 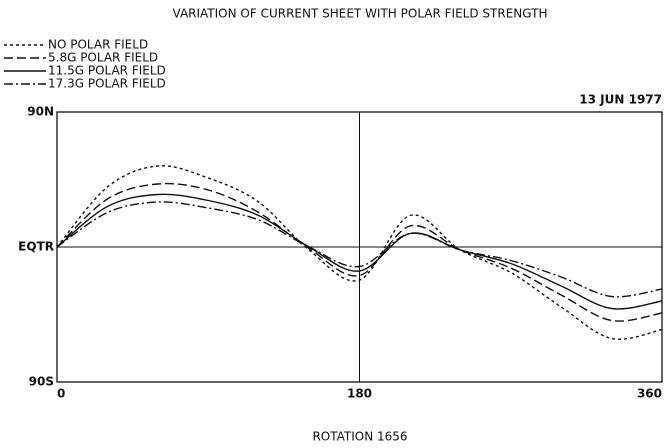 What do you see at coordinates (103, 58) in the screenshot?
I see `legend-label: 5.8G POLAR FIELD` at bounding box center [103, 58].